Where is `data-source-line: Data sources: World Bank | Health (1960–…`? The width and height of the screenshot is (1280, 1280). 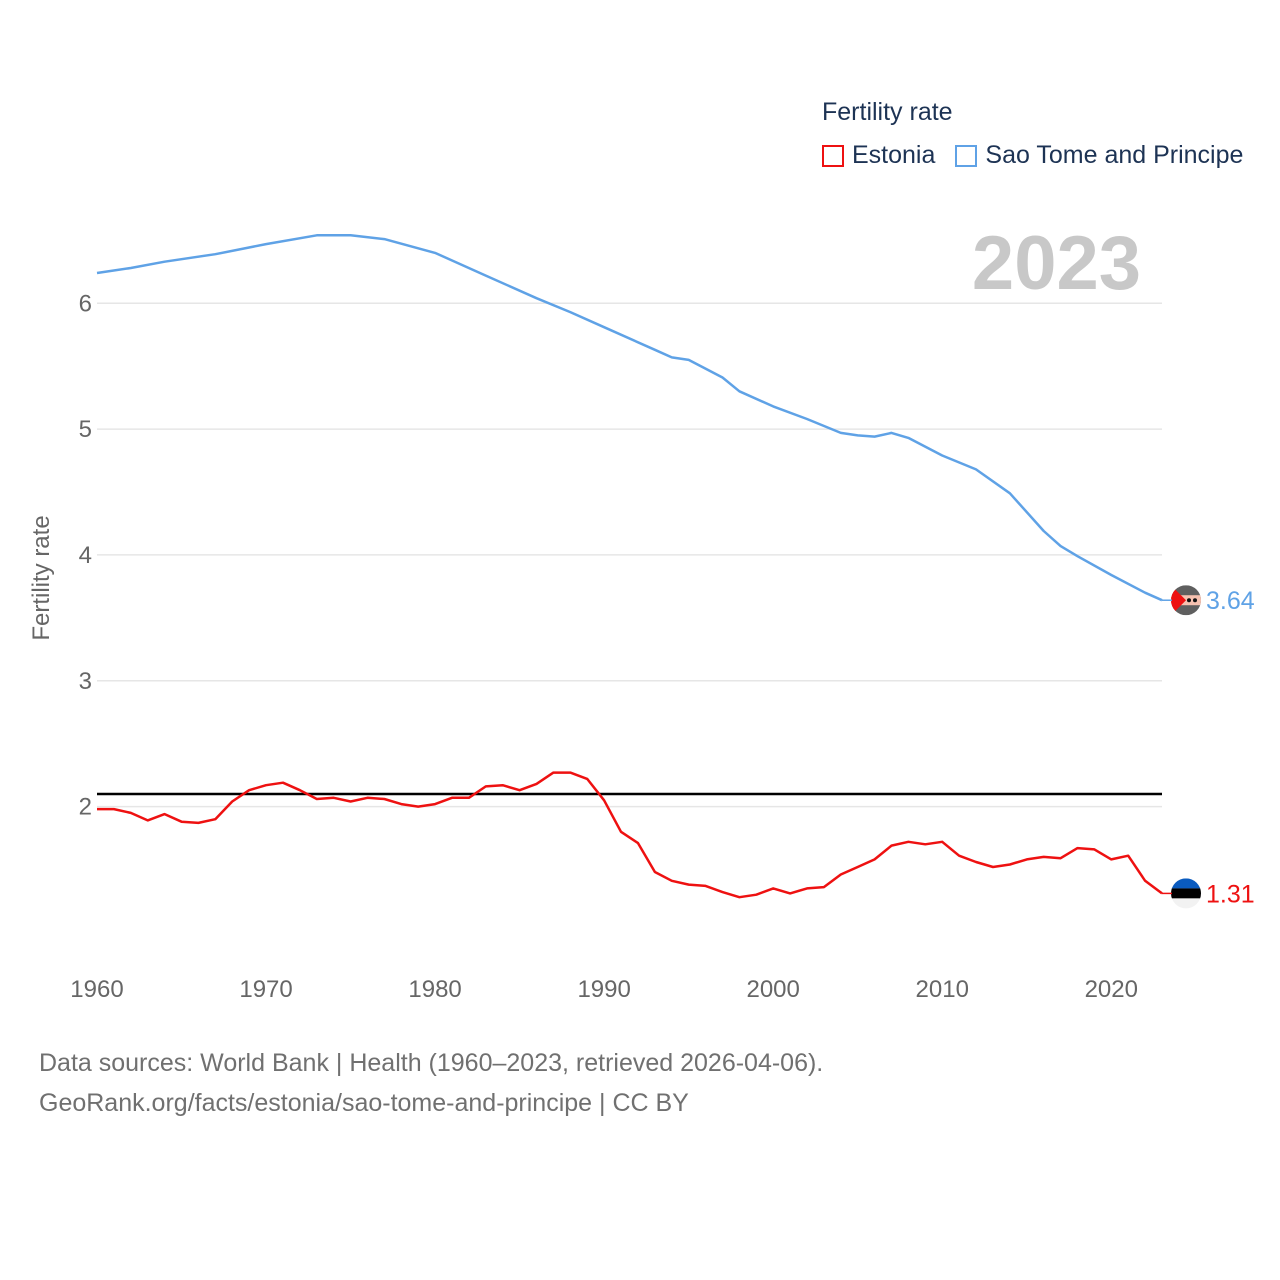
data-source-line: Data sources: World Bank | Health (1960–… is located at coordinates (431, 1063).